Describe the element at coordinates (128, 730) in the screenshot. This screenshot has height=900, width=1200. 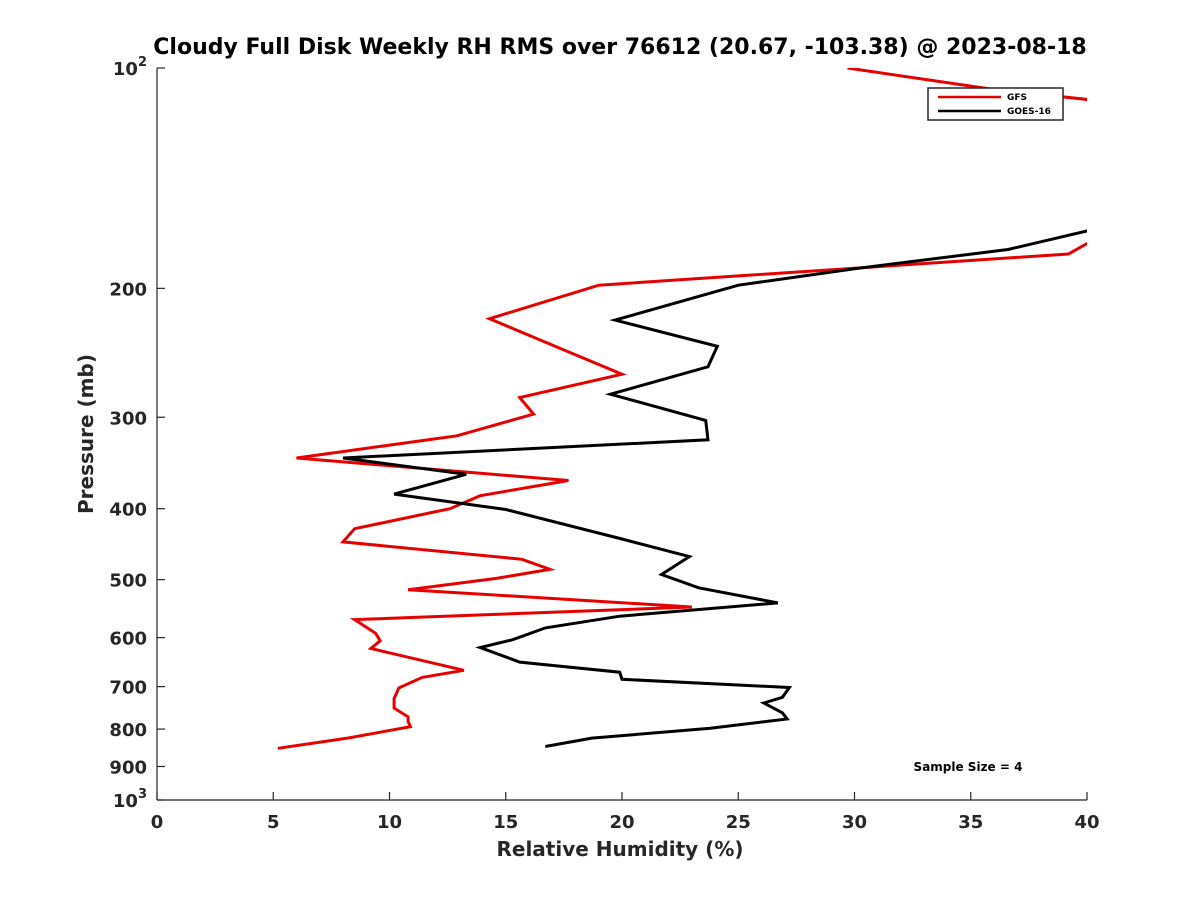
I see `y-tick-label: 800` at that location.